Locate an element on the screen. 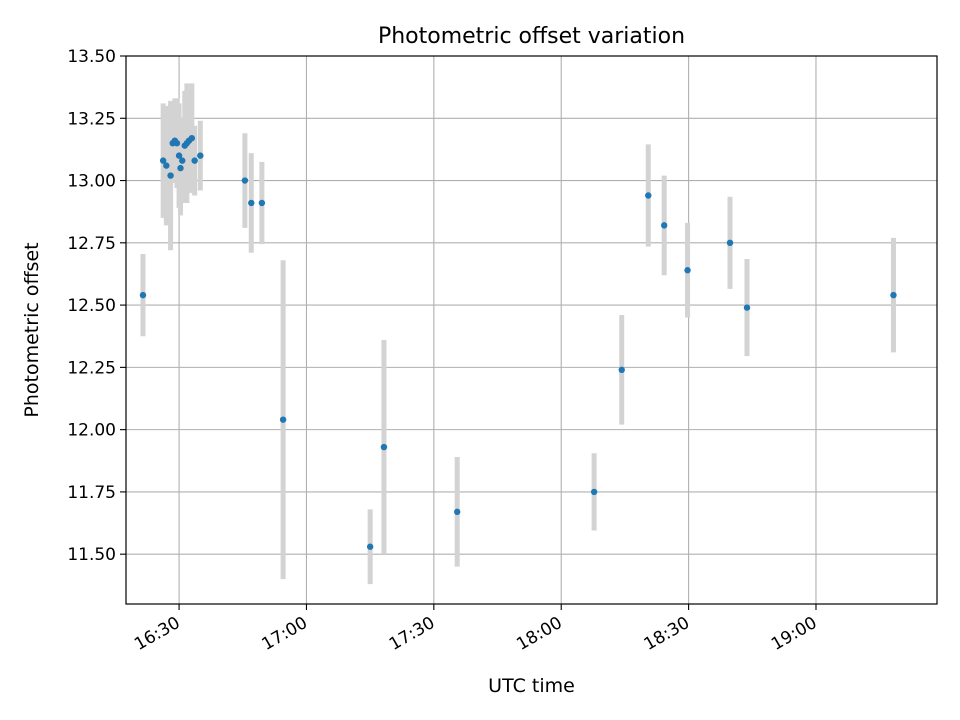 This screenshot has width=960, height=720. x-axis-label: UTC time is located at coordinates (531, 686).